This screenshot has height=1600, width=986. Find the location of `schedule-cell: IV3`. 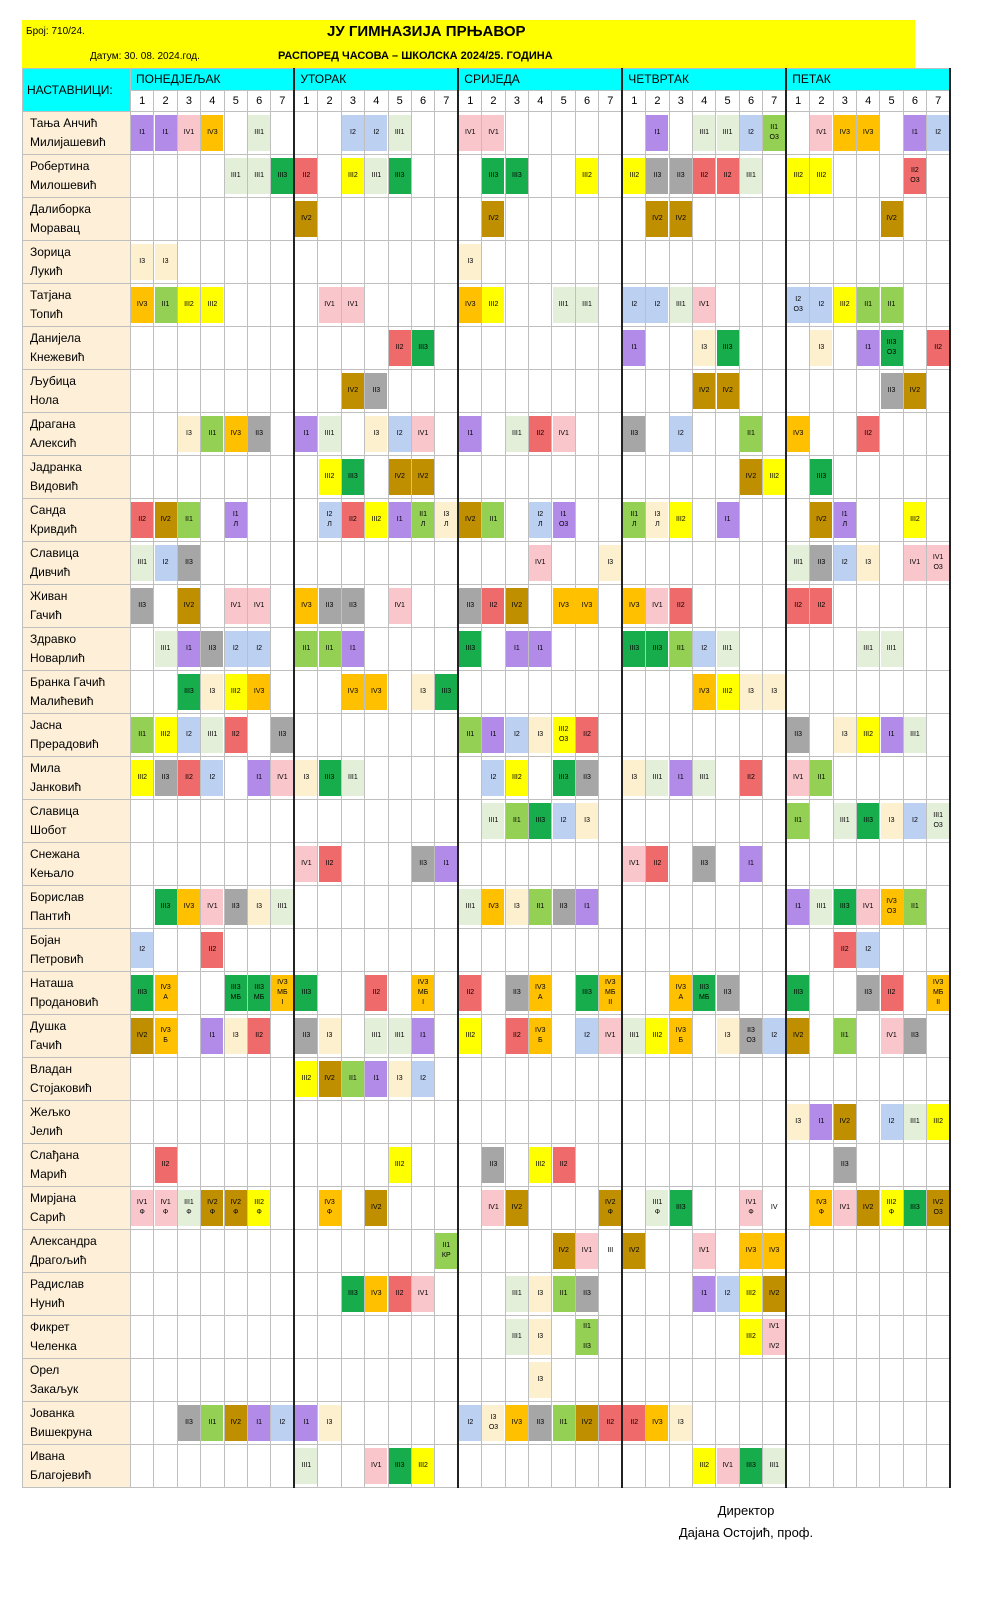

schedule-cell: IV3 is located at coordinates (470, 305).